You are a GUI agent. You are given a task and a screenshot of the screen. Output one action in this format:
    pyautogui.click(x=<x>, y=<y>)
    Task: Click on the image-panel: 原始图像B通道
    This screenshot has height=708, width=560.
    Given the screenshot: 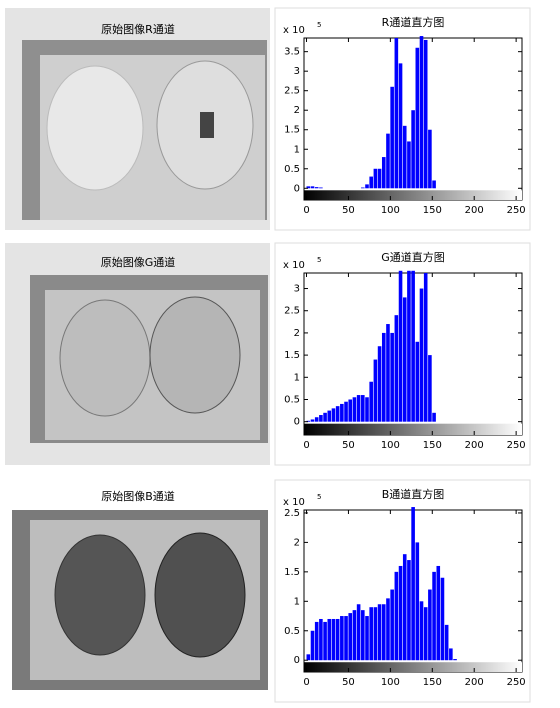 What is the action you would take?
    pyautogui.click(x=137, y=591)
    